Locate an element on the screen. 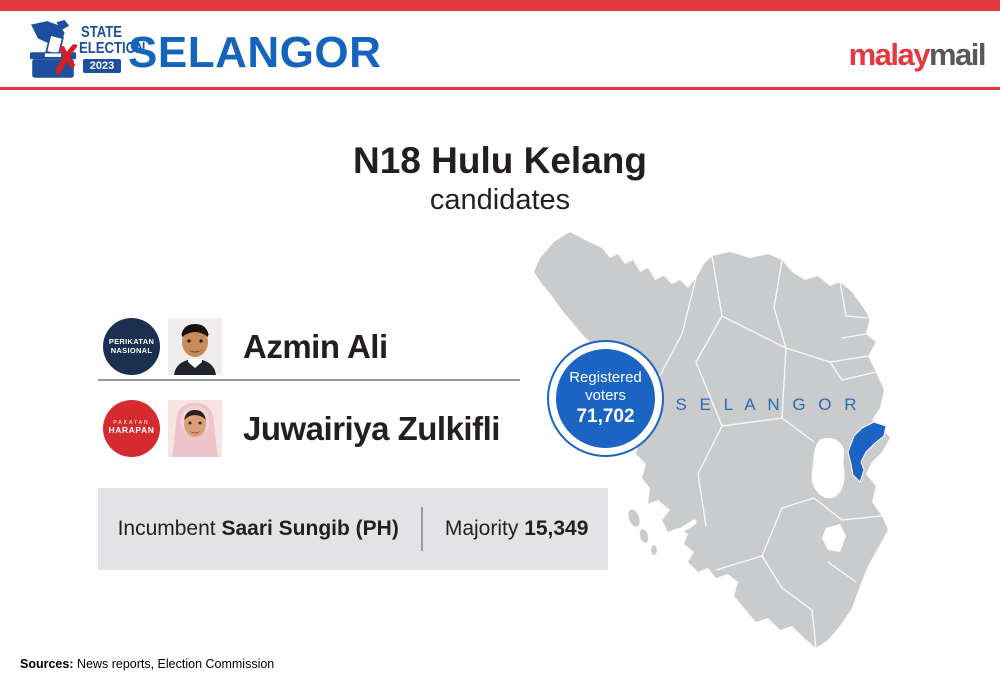  malaymail-logo: malaymail is located at coordinates (917, 55).